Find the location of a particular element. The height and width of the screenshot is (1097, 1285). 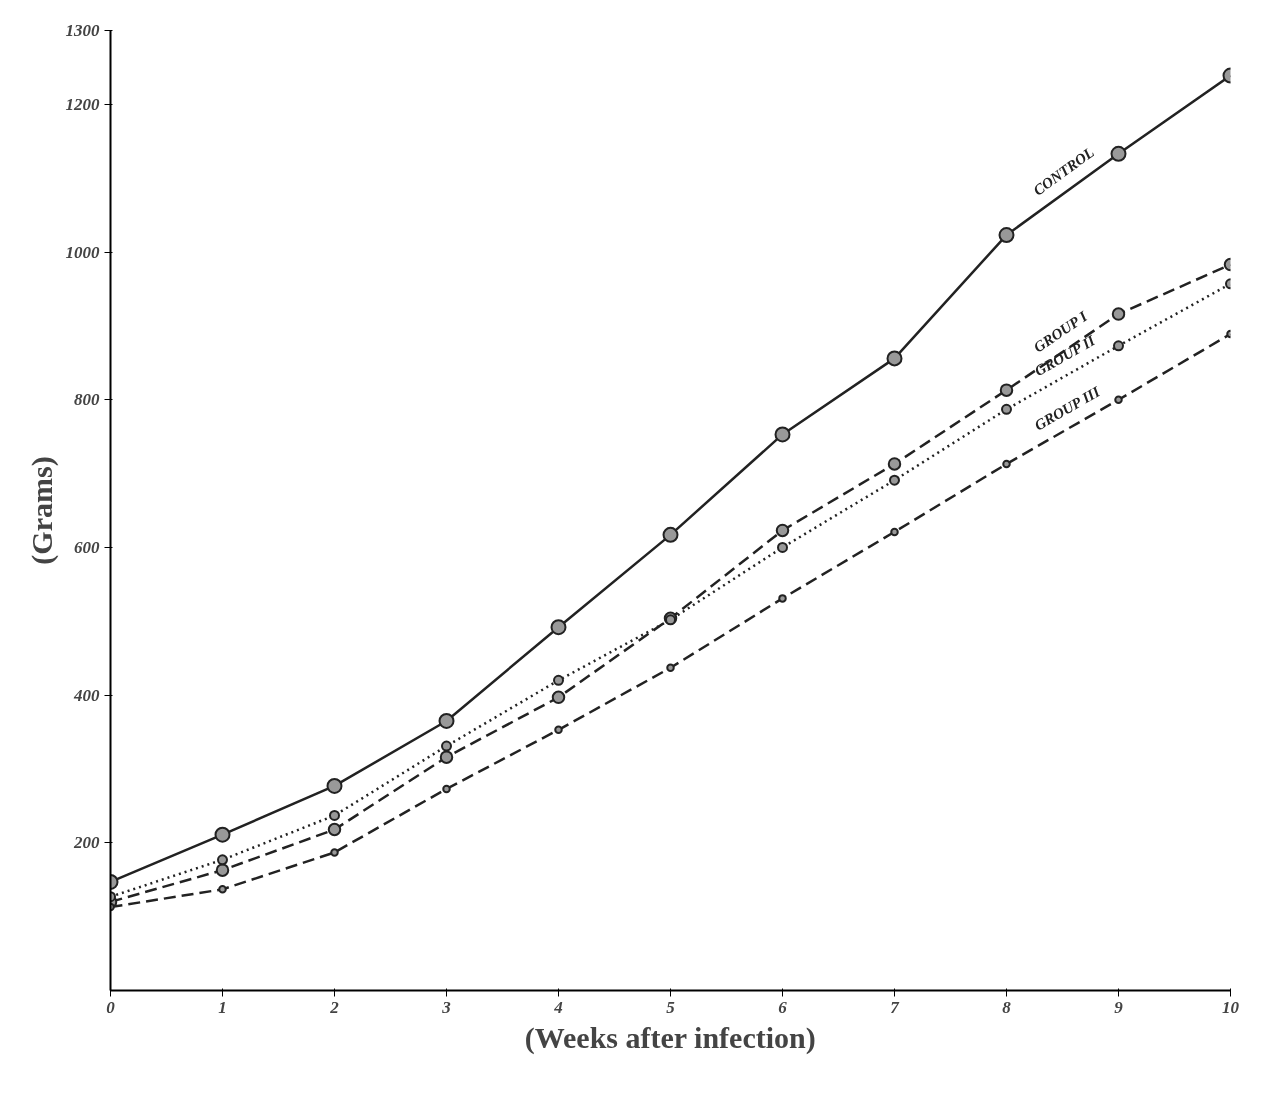

x-tick-label: 6 is located at coordinates (783, 1007).